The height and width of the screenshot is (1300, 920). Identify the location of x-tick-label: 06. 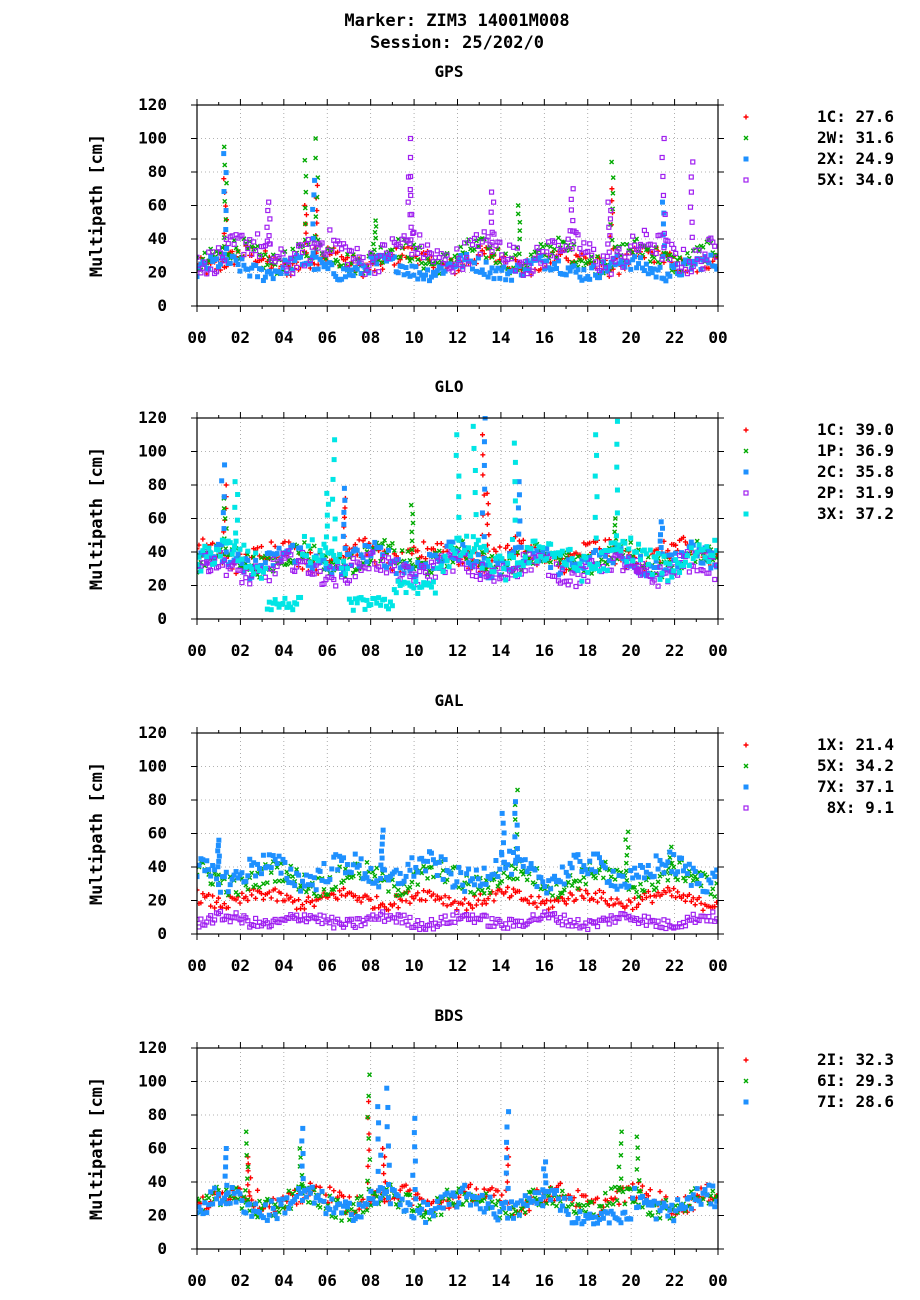
(327, 337).